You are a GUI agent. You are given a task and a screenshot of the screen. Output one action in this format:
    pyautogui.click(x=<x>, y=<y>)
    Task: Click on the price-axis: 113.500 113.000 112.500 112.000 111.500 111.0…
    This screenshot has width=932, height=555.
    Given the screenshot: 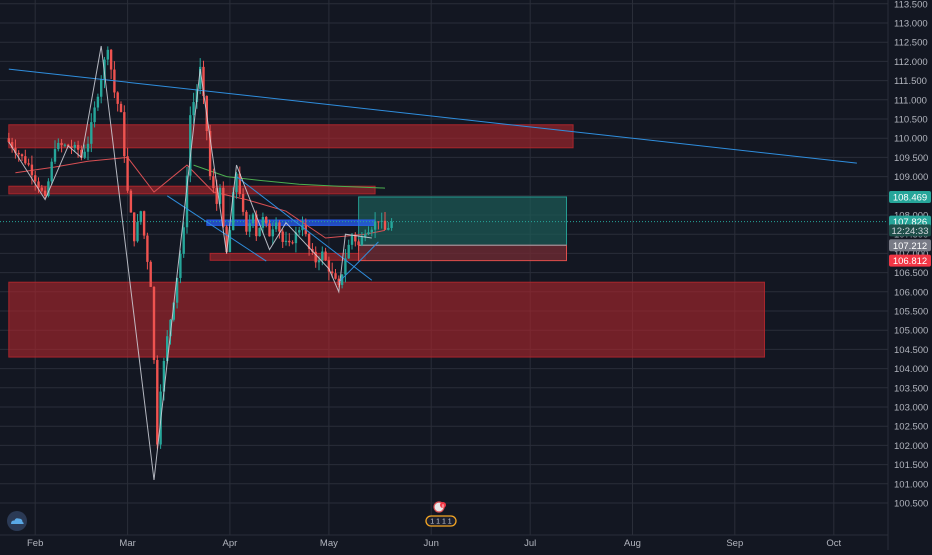 What is the action you would take?
    pyautogui.click(x=909, y=275)
    